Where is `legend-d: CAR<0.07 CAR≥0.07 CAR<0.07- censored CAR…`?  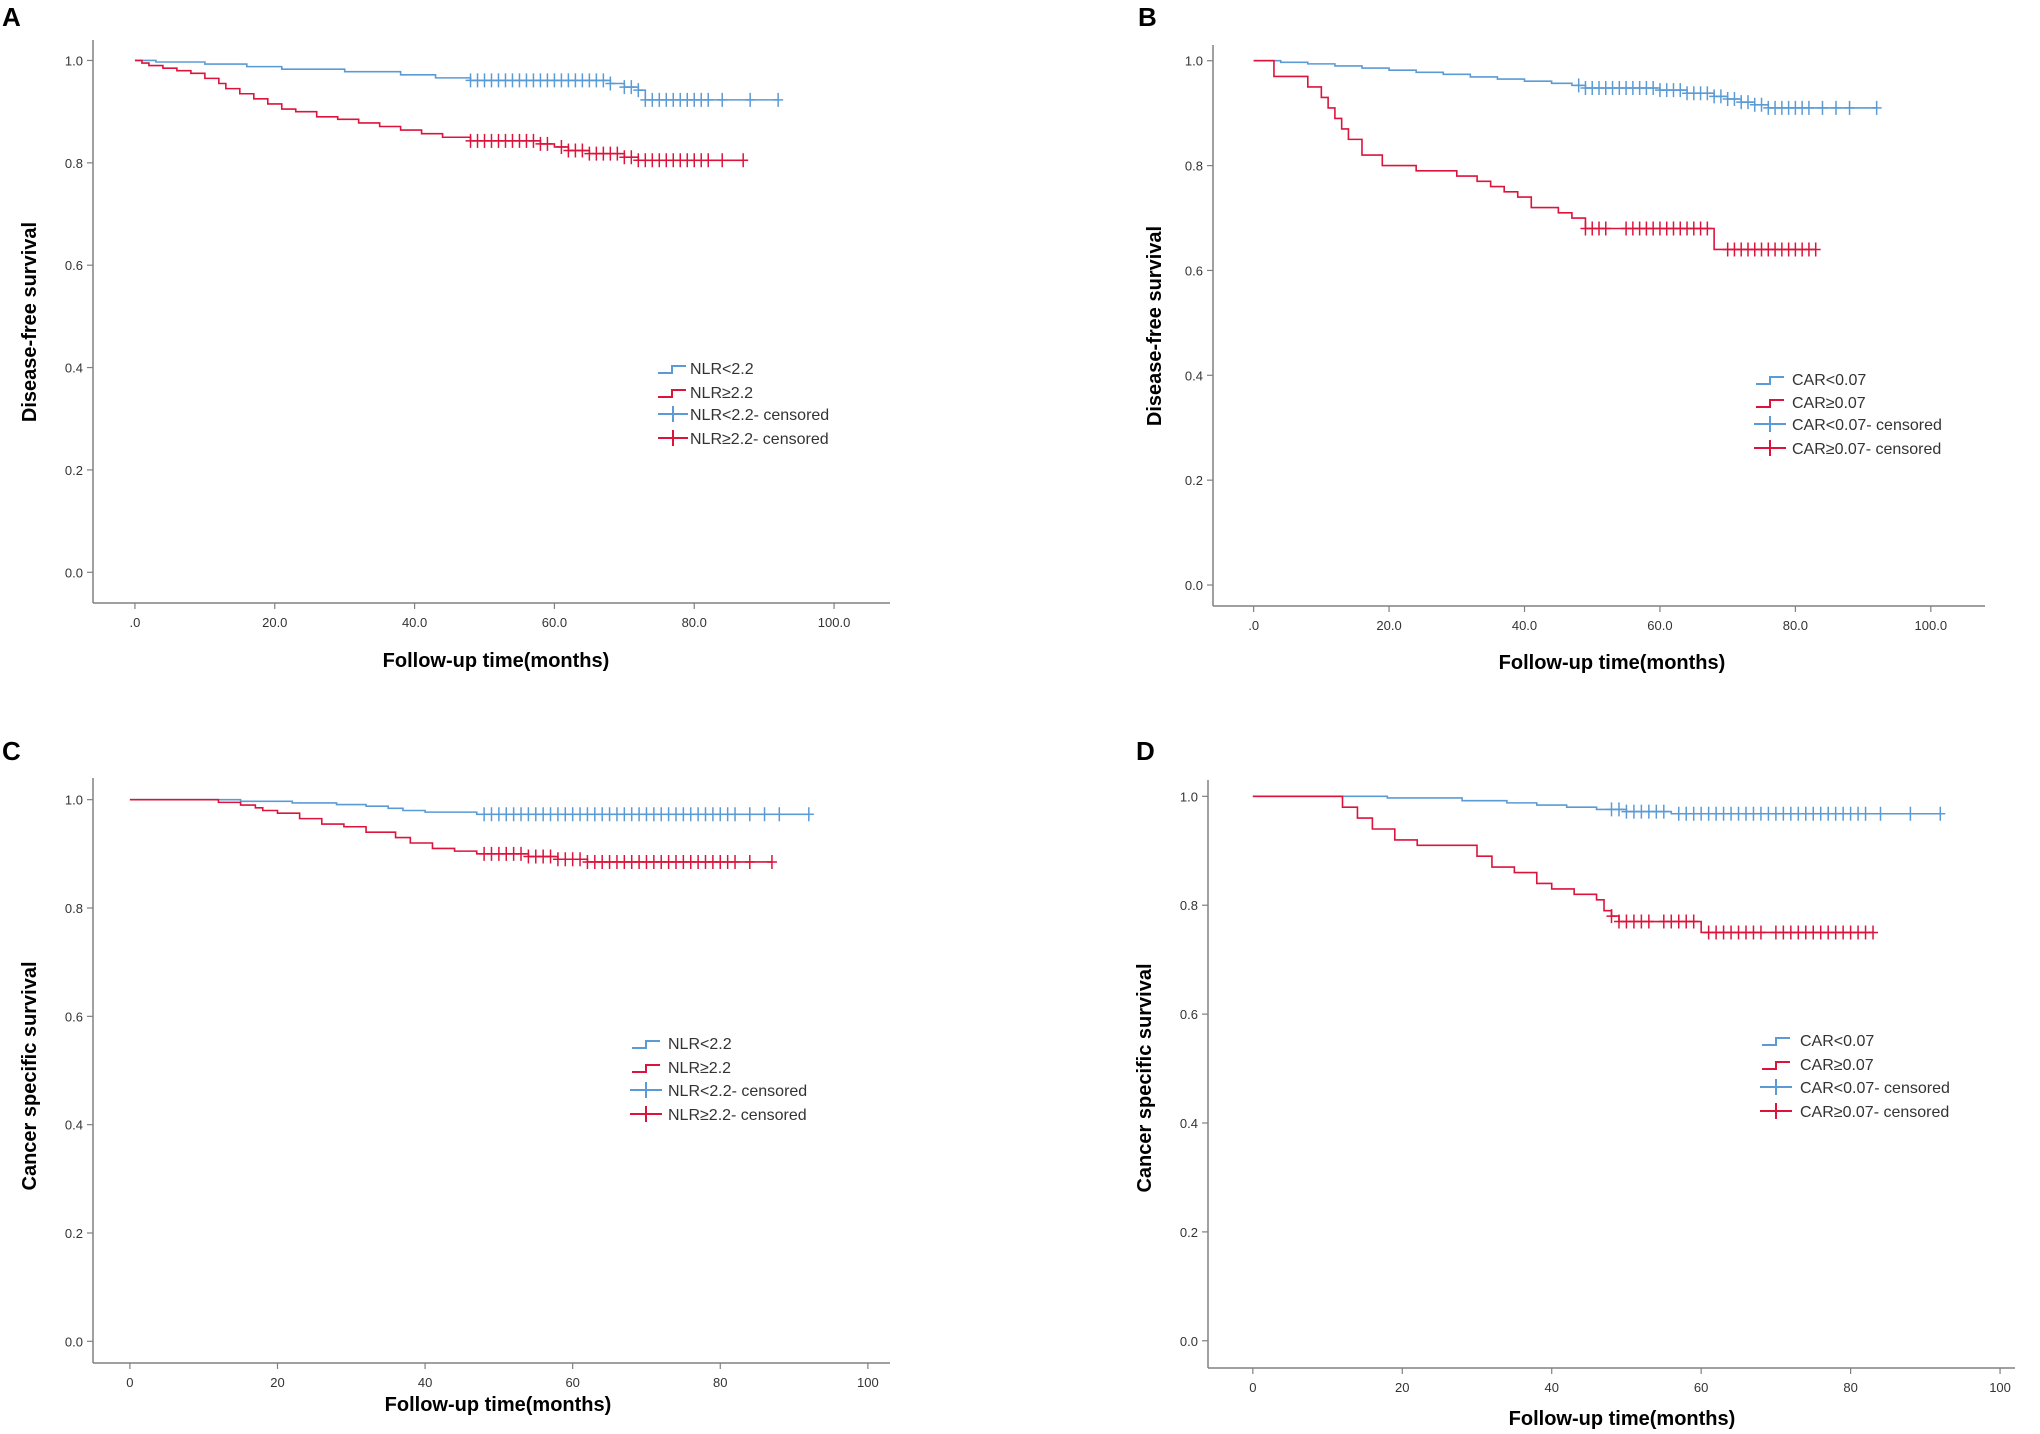 legend-d: CAR<0.07 CAR≥0.07 CAR<0.07- censored CAR… is located at coordinates (1855, 1077).